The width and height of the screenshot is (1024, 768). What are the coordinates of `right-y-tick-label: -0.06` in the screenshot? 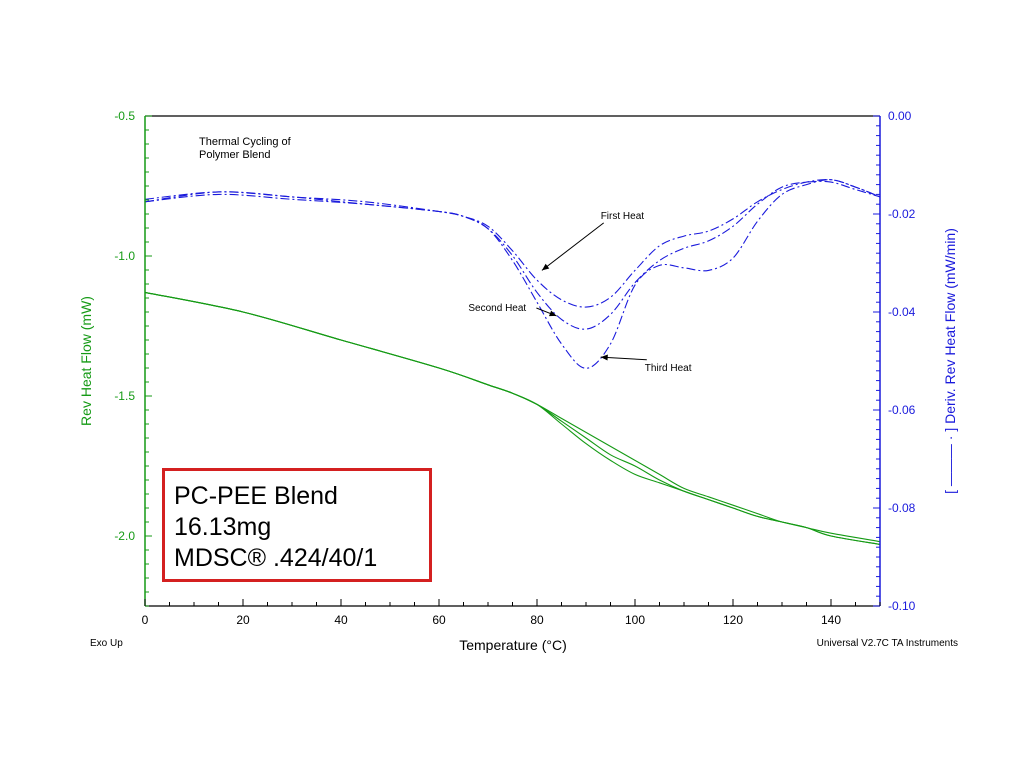 It's located at (902, 410).